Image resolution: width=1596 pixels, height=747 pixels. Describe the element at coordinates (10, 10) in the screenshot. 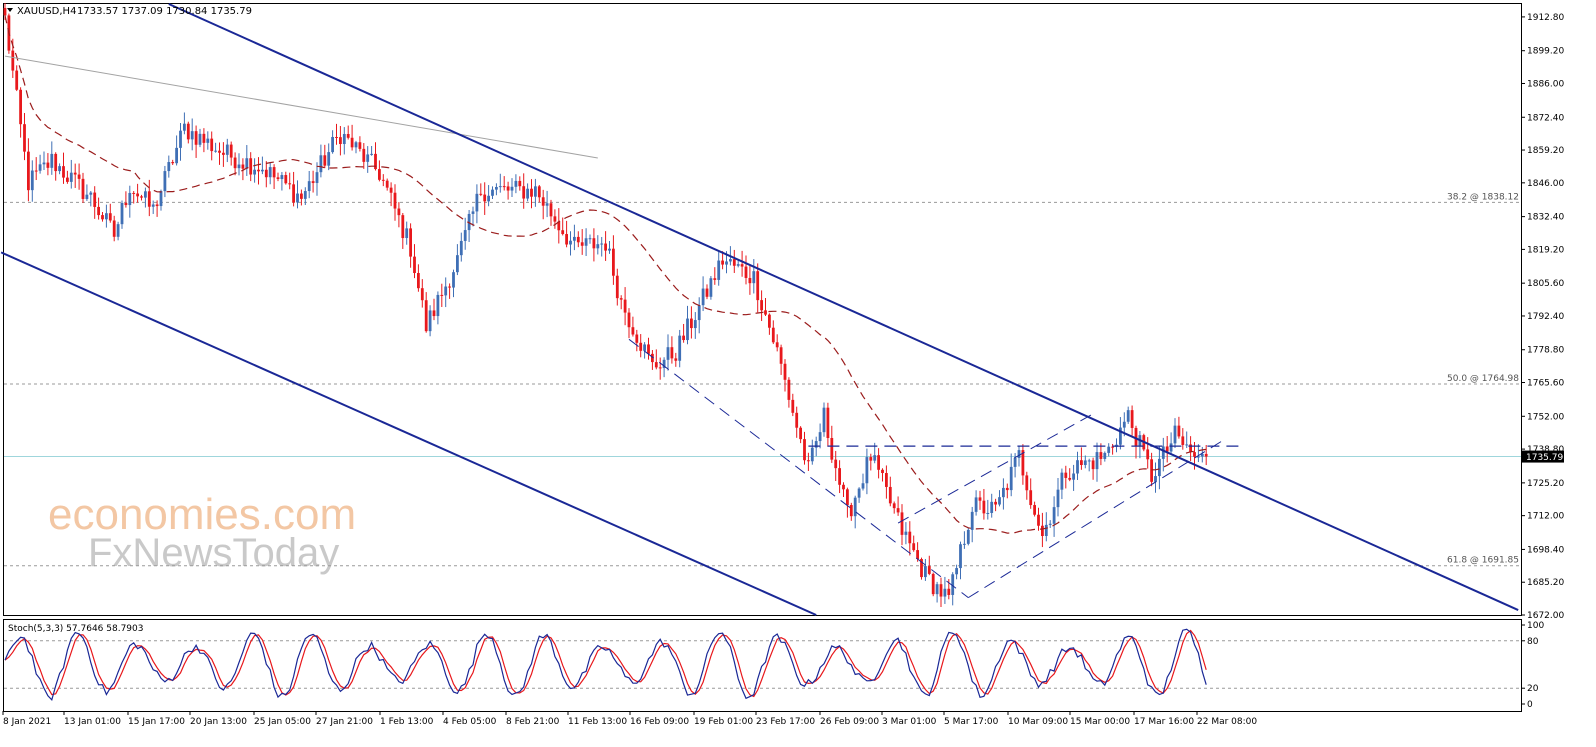

I see `dropdown-triangle-icon` at that location.